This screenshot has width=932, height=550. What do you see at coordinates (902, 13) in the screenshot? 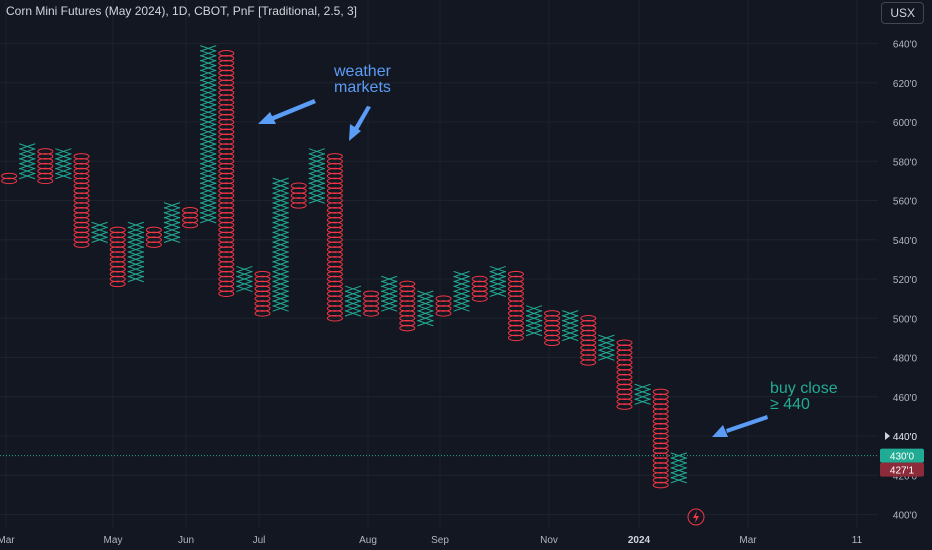
I see `currency-button: USX` at bounding box center [902, 13].